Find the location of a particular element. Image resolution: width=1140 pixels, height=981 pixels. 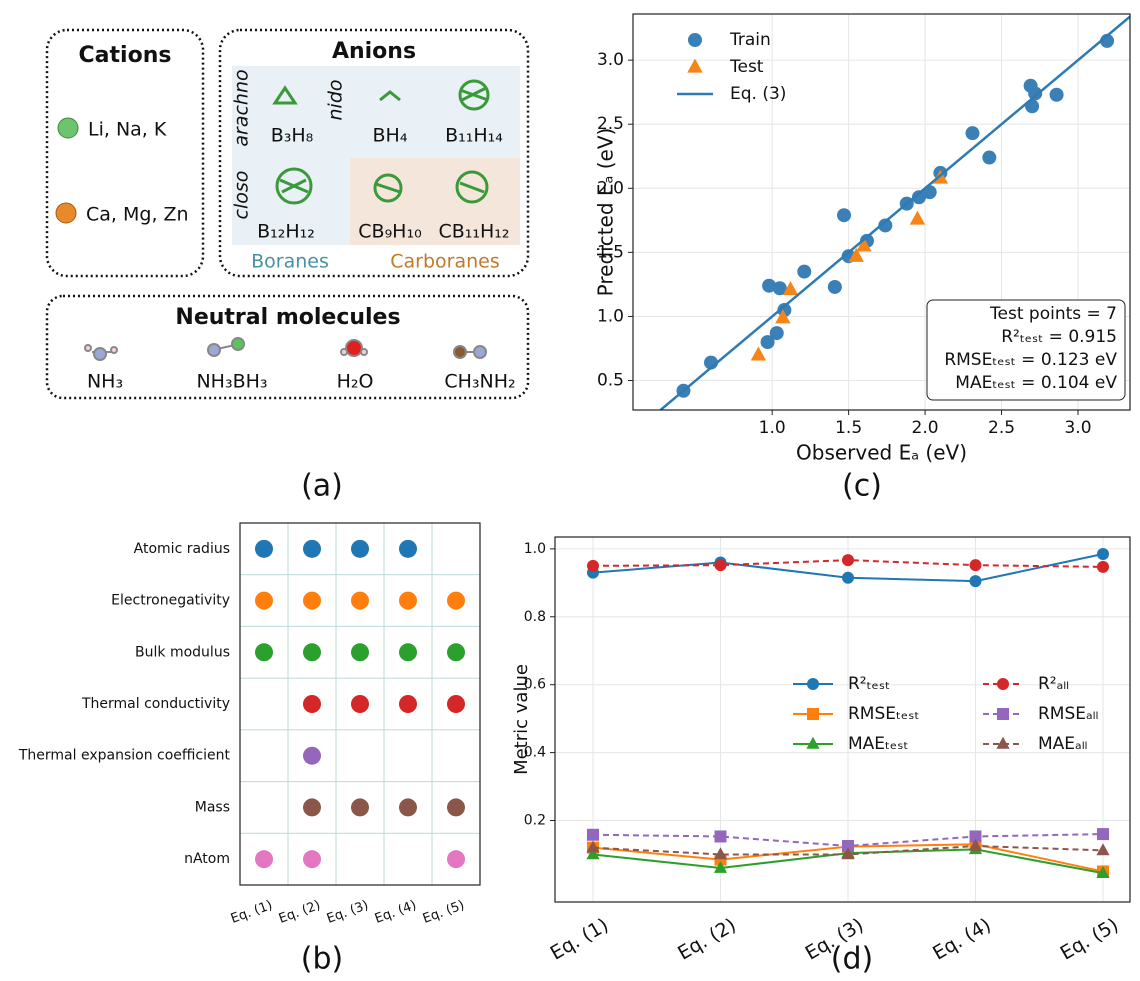

y-tick-label: Thermal expansion coefficient is located at coordinates (124, 756).